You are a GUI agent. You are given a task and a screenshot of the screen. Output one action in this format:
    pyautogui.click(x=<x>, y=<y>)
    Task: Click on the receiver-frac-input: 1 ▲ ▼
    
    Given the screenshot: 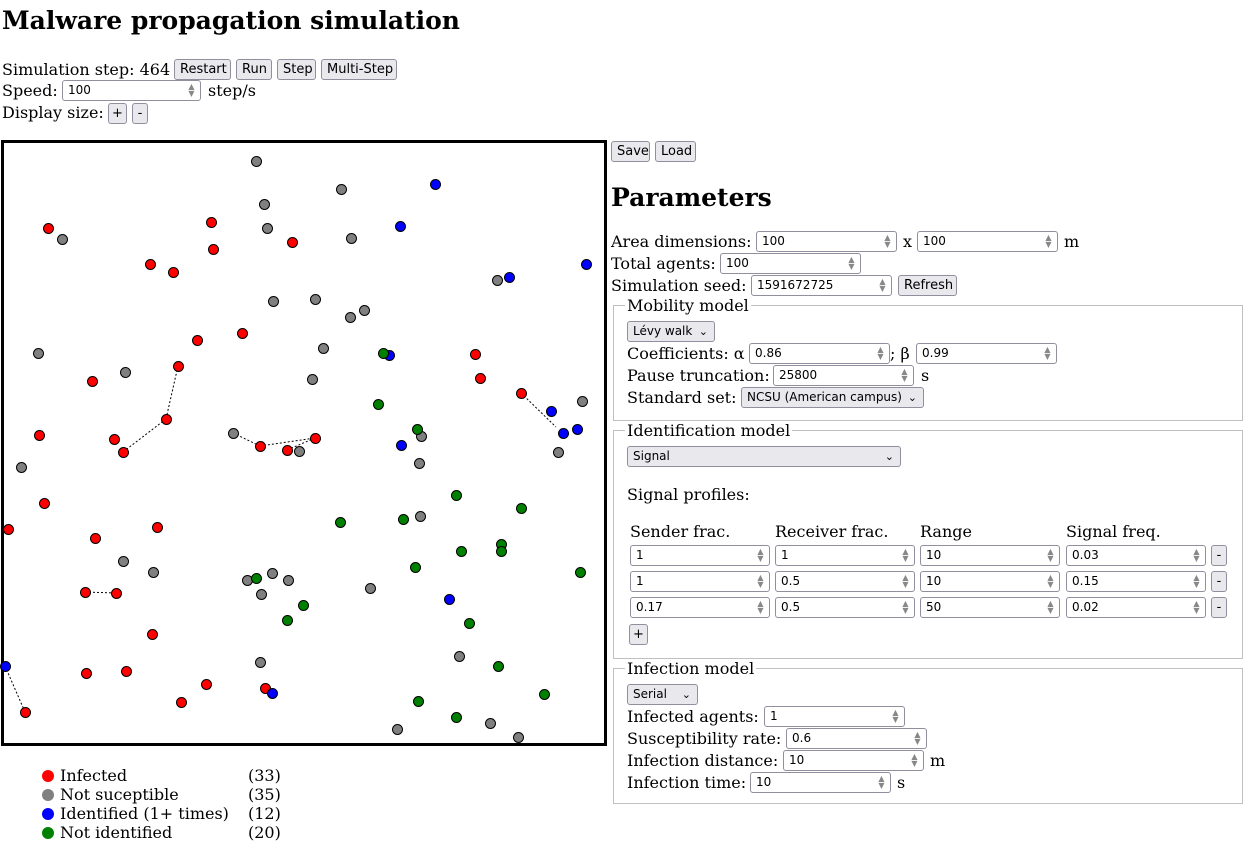 What is the action you would take?
    pyautogui.click(x=845, y=555)
    